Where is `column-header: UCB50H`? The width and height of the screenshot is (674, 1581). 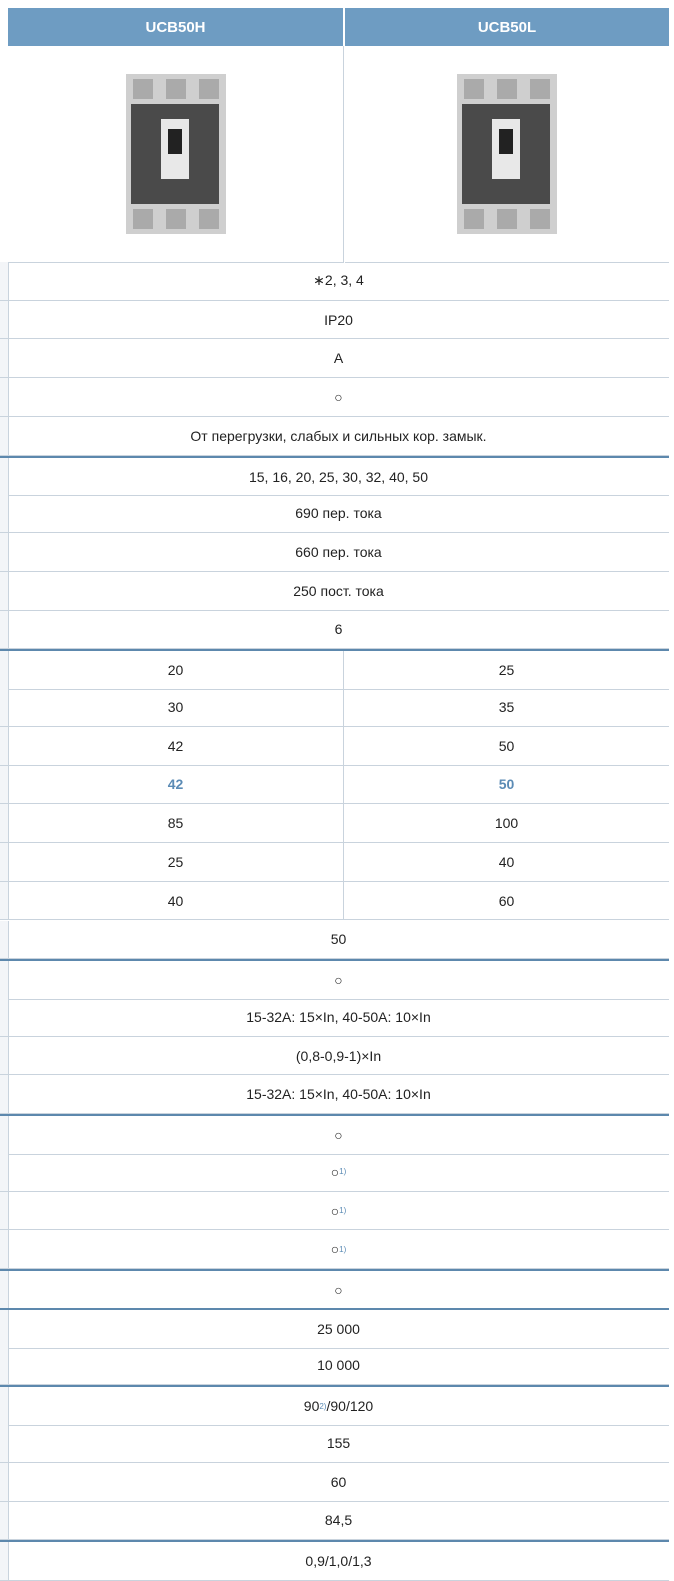
column-header: UCB50H is located at coordinates (175, 27).